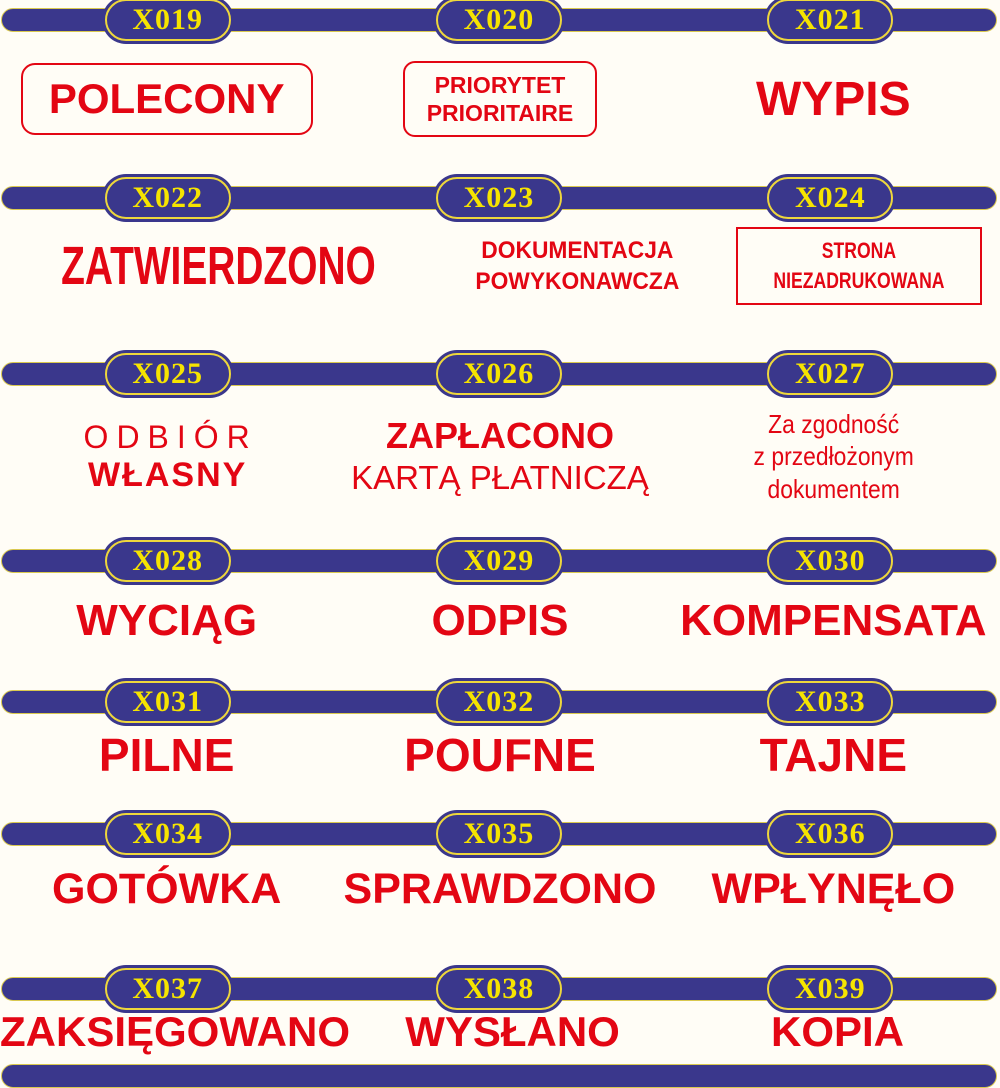 The width and height of the screenshot is (1000, 1088). I want to click on row-bar: X028 X029 X030, so click(499, 561).